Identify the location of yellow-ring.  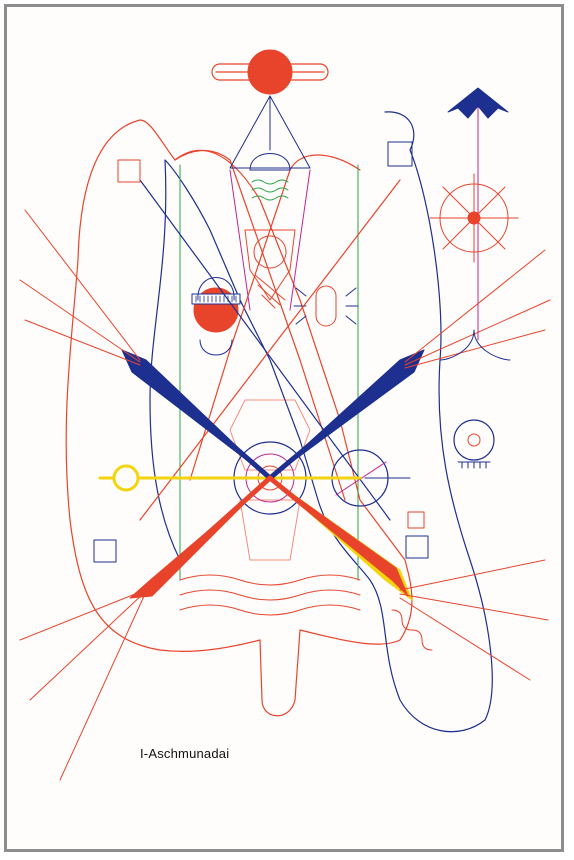
(126, 478).